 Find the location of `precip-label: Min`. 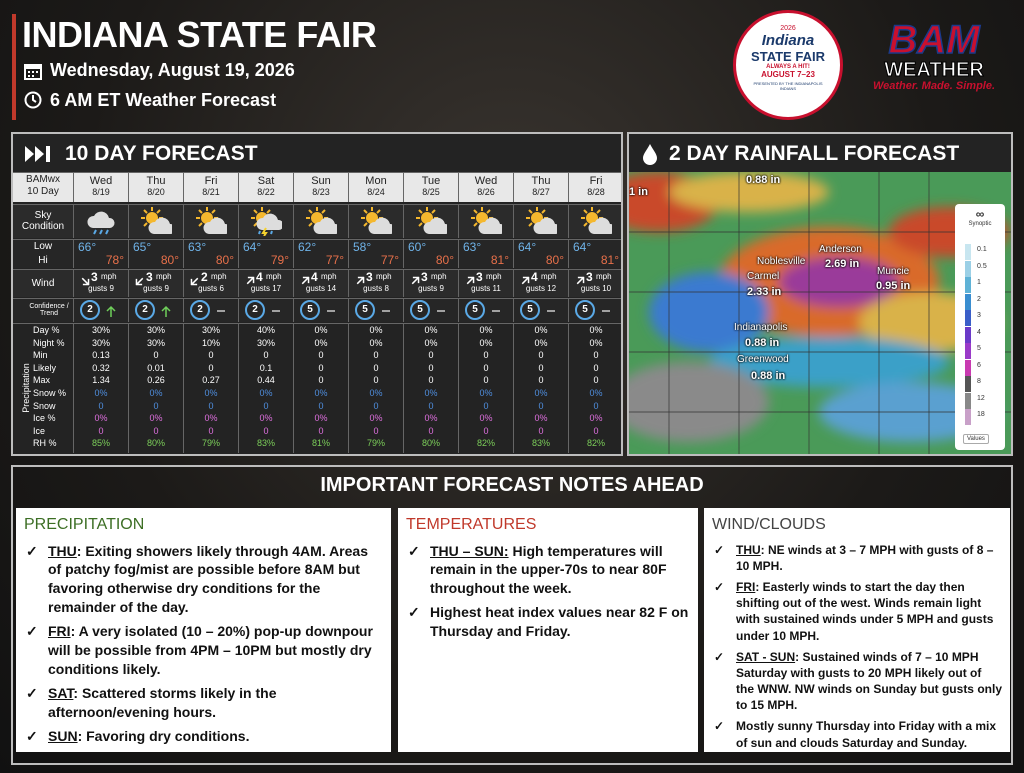

precip-label: Min is located at coordinates (40, 355).